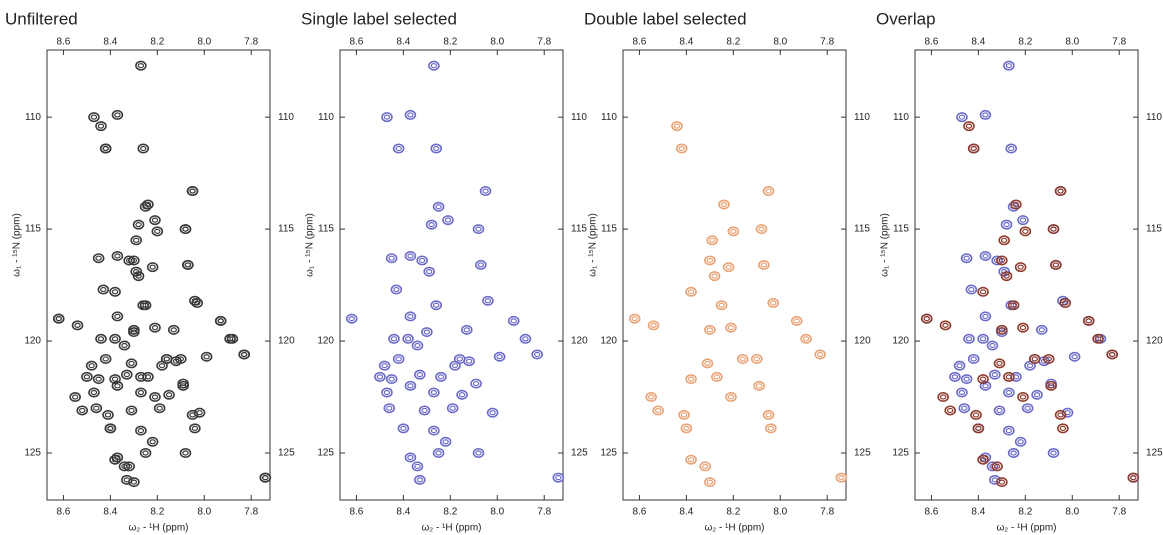  I want to click on x-tick-label: 8.2, so click(733, 42).